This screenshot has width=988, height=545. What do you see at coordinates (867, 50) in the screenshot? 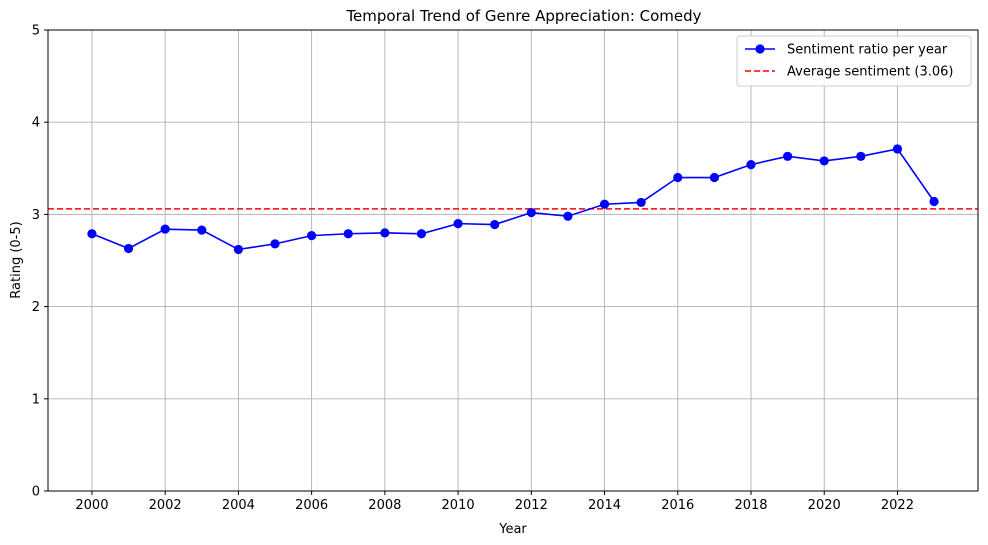
I see `legend-label: Sentiment ratio per year` at bounding box center [867, 50].